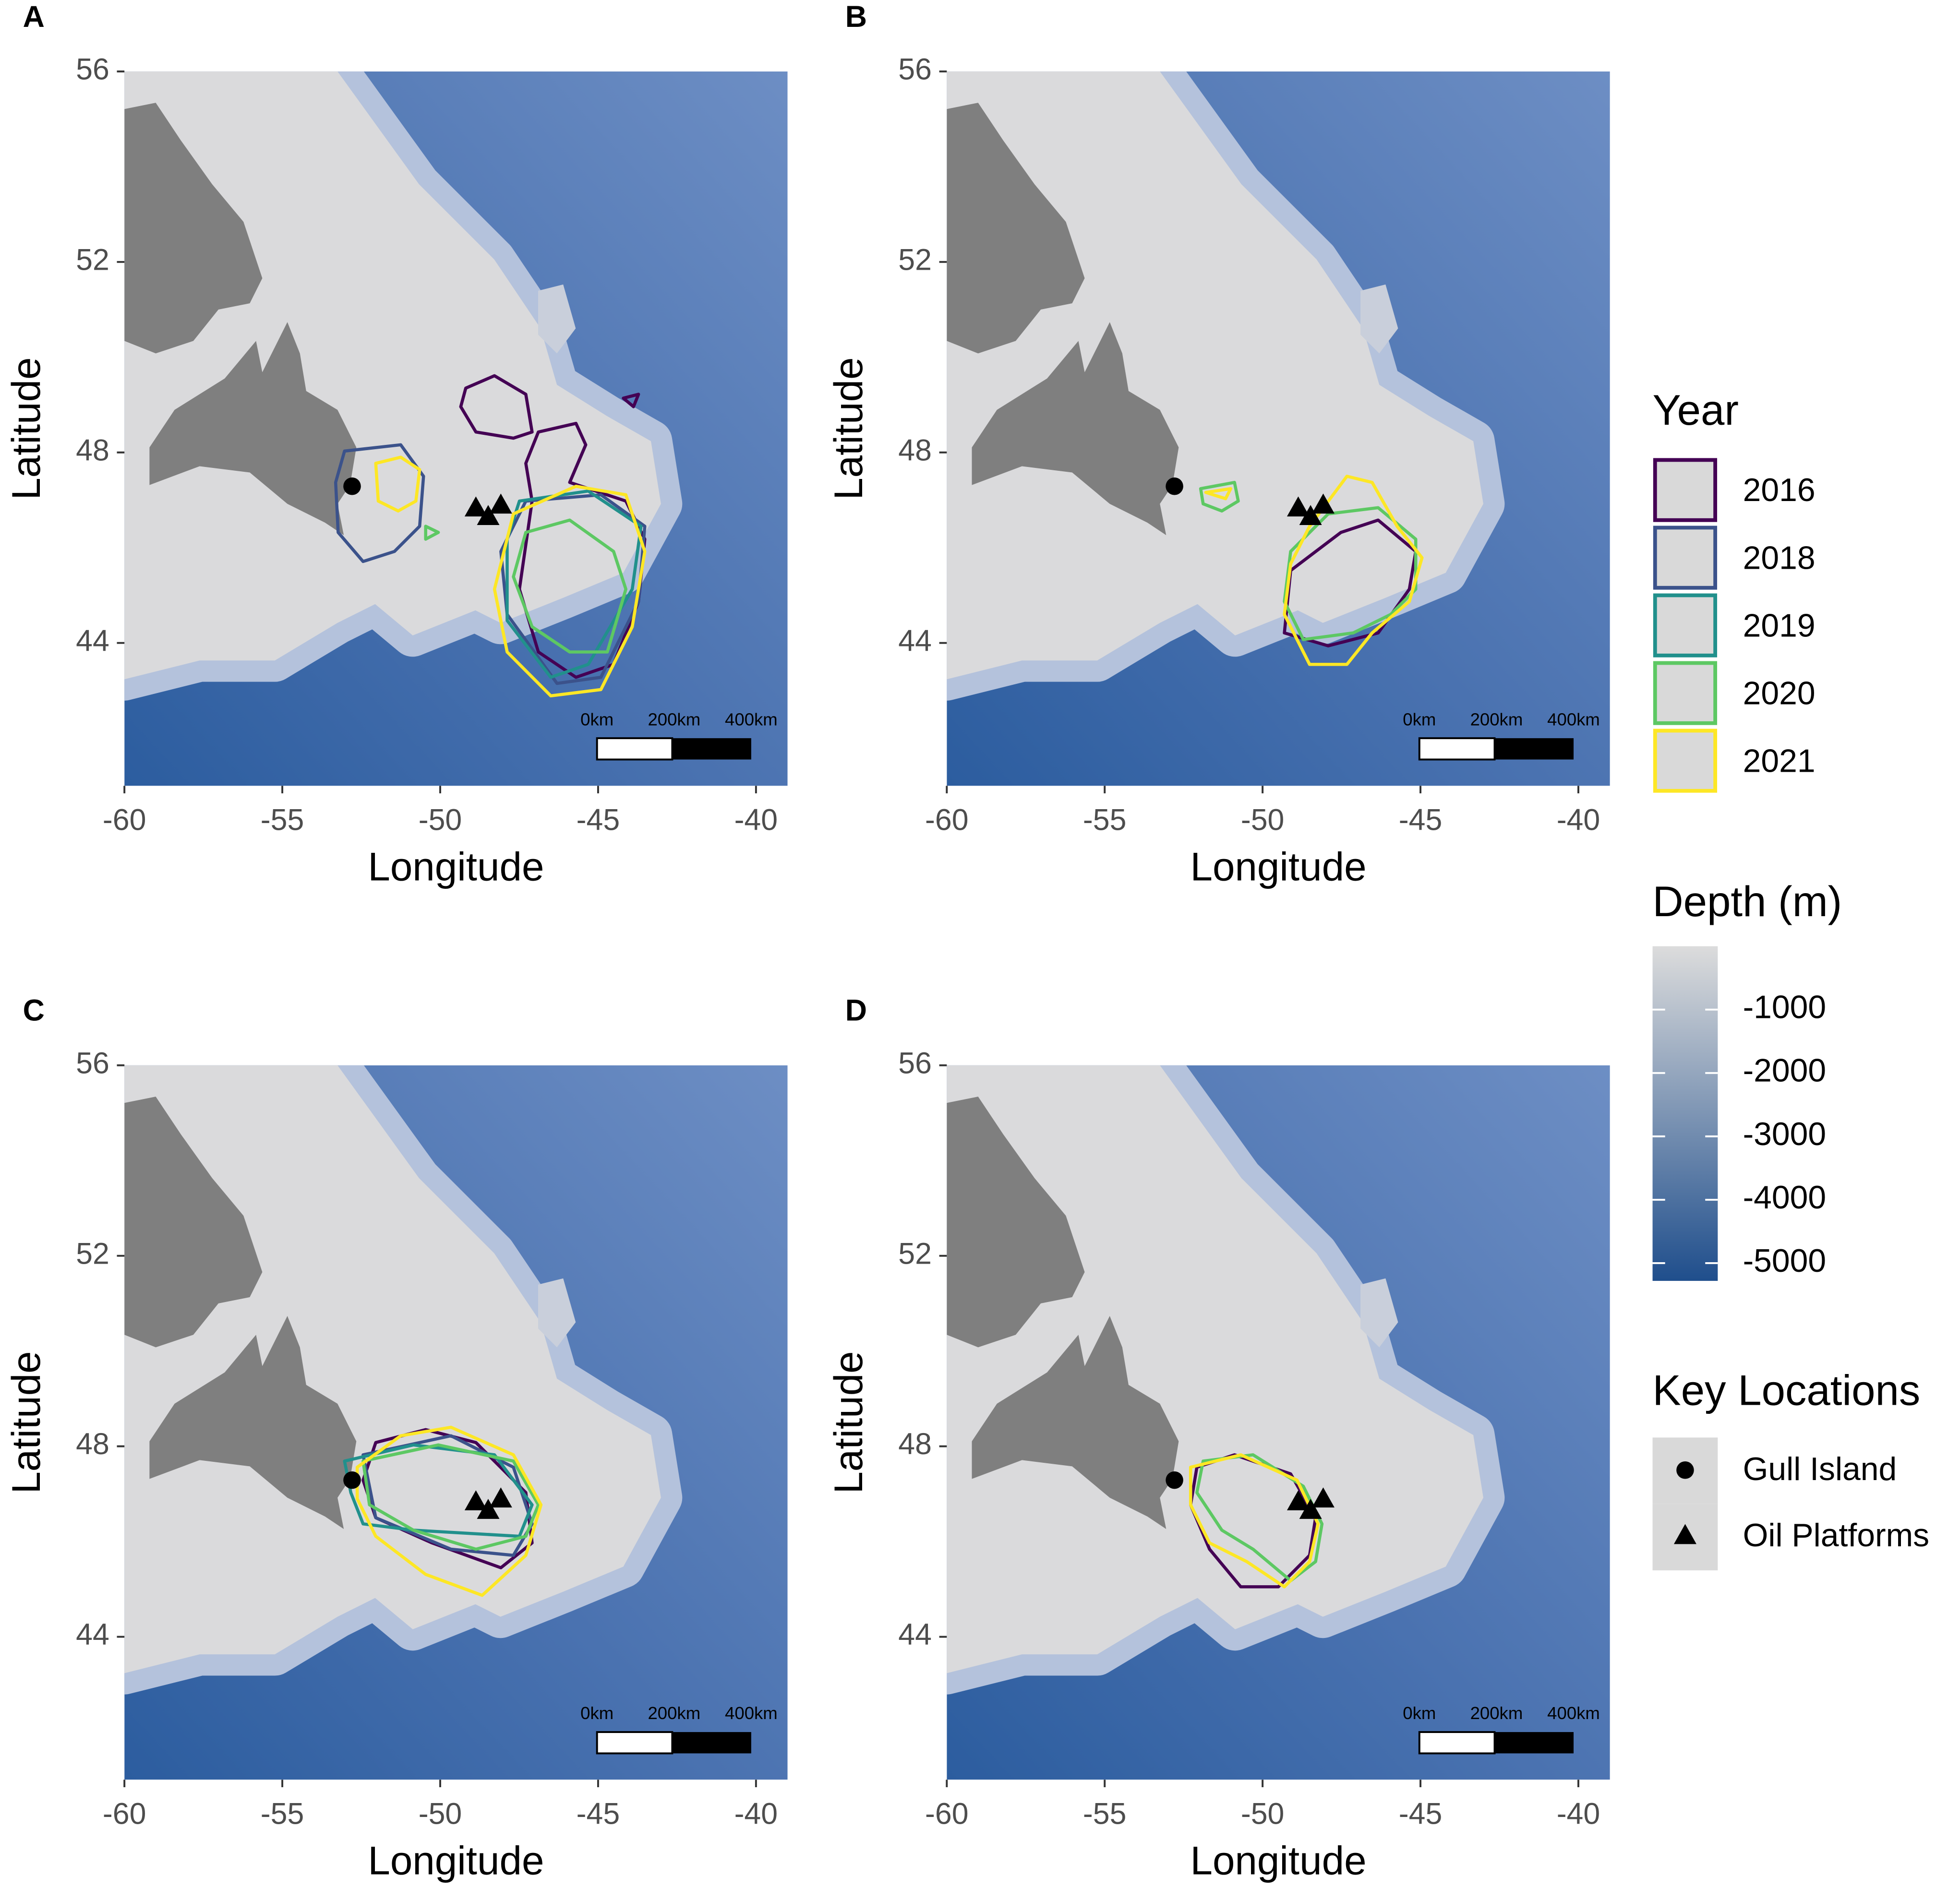 This screenshot has width=1960, height=1900. Describe the element at coordinates (34, 1011) in the screenshot. I see `panel-label: C` at that location.